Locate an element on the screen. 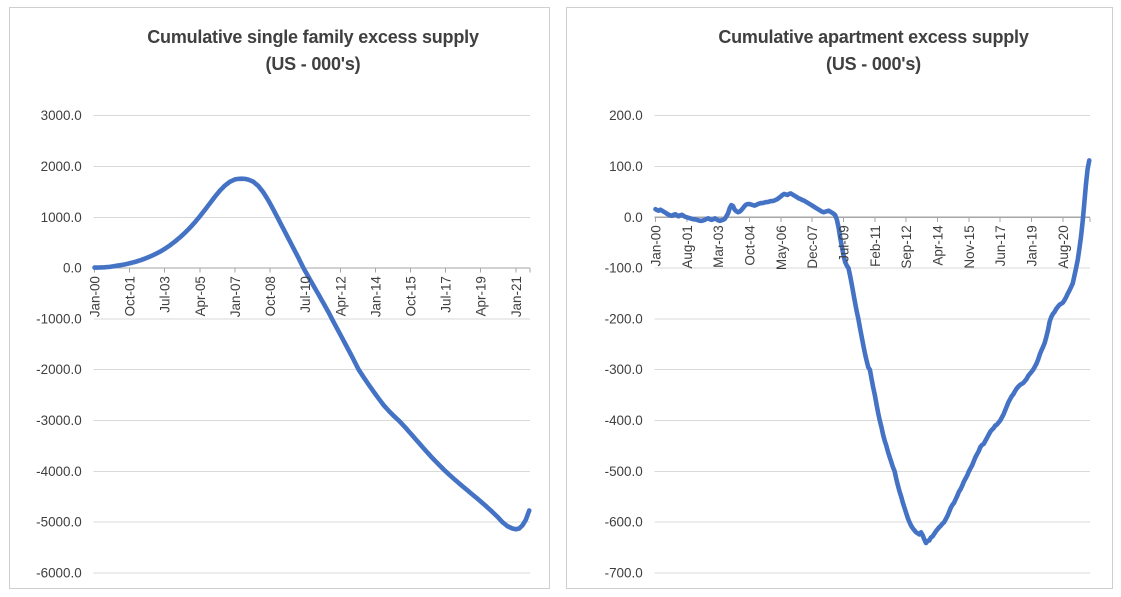 Image resolution: width=1121 pixels, height=597 pixels. y-axis-tick-label: -600.0 is located at coordinates (624, 522).